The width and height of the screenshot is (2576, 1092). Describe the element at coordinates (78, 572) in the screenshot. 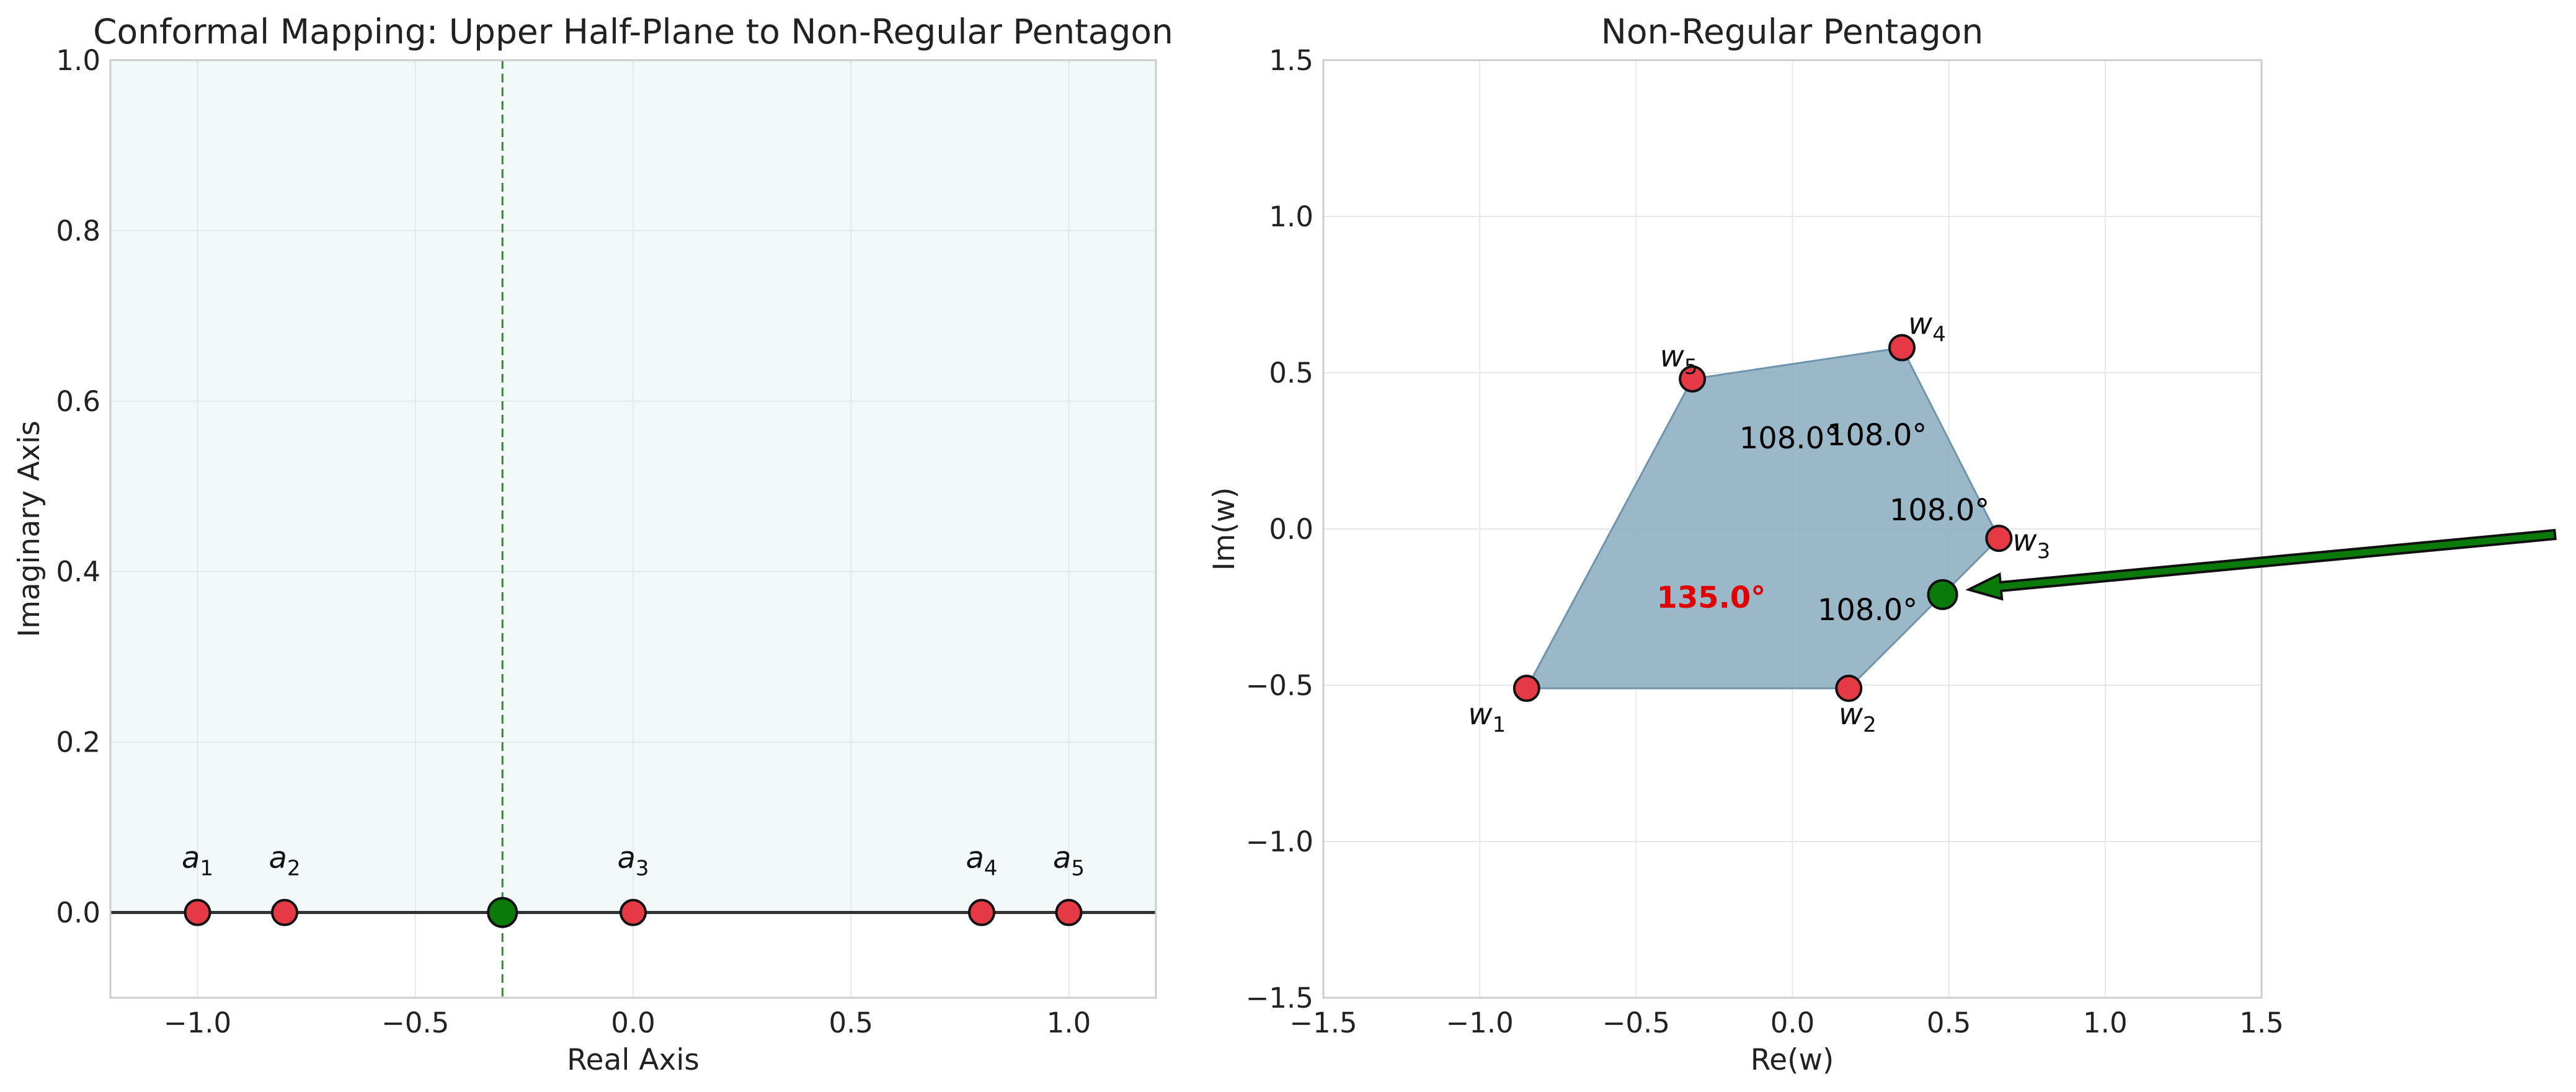

I see `left-y-tick-label: 0.4` at that location.